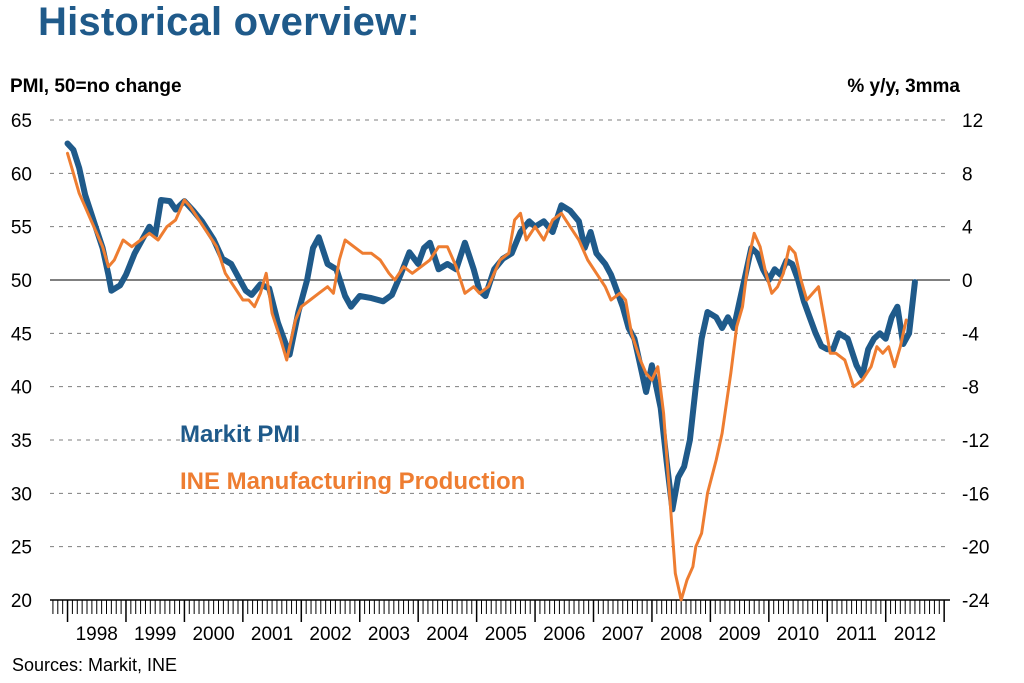 This screenshot has width=1024, height=683. Describe the element at coordinates (97, 634) in the screenshot. I see `x-tick-label: 1998` at that location.